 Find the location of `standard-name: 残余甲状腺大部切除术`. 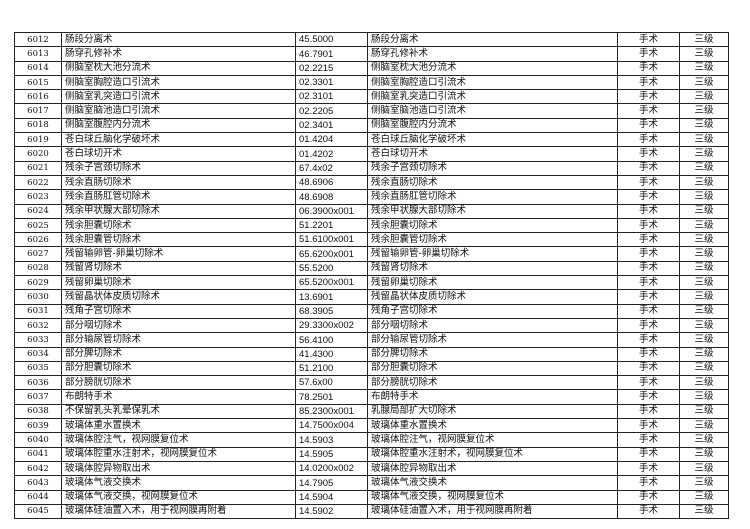

standard-name: 残余甲状腺大部切除术 is located at coordinates (492, 211).